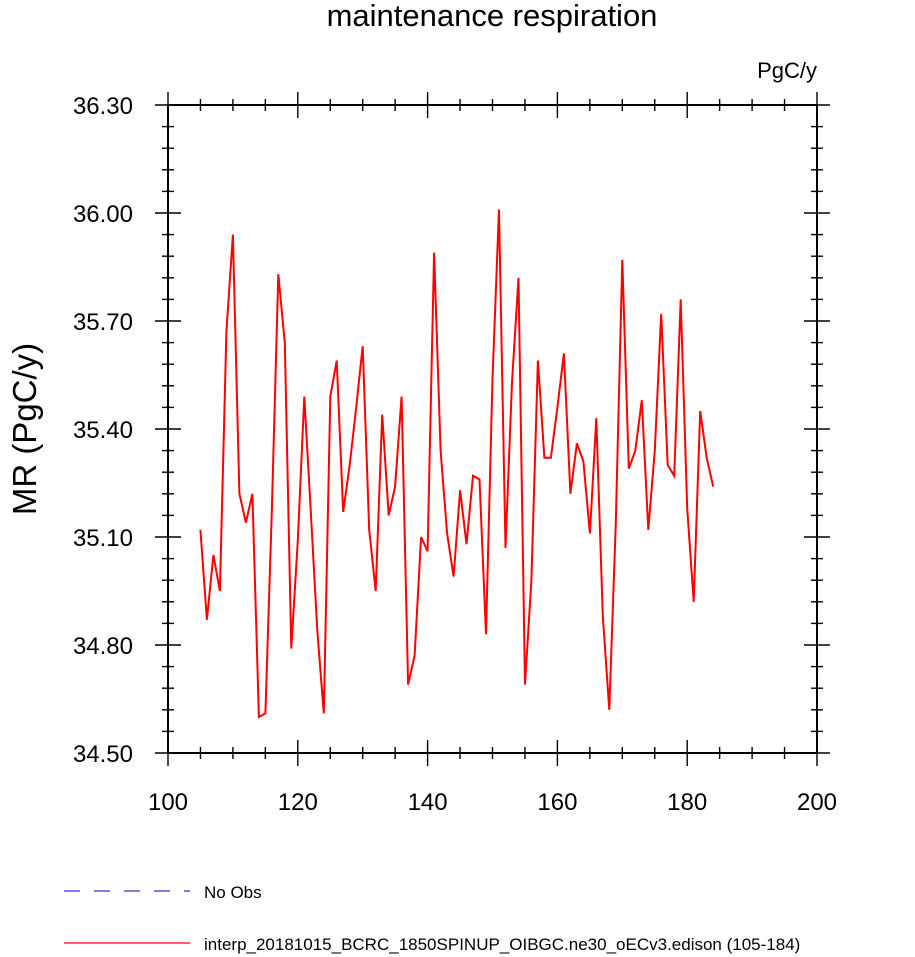  What do you see at coordinates (103, 646) in the screenshot?
I see `y-tick-label: 34.80` at bounding box center [103, 646].